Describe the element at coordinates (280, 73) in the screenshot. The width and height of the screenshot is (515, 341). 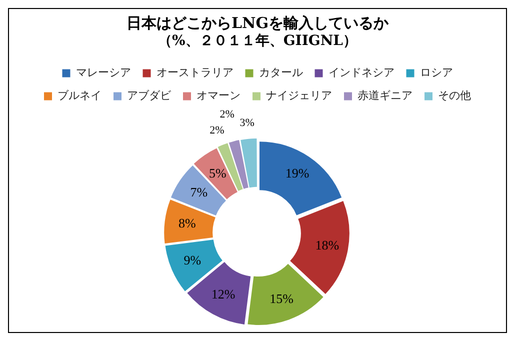
I see `legend-label: カタール` at that location.